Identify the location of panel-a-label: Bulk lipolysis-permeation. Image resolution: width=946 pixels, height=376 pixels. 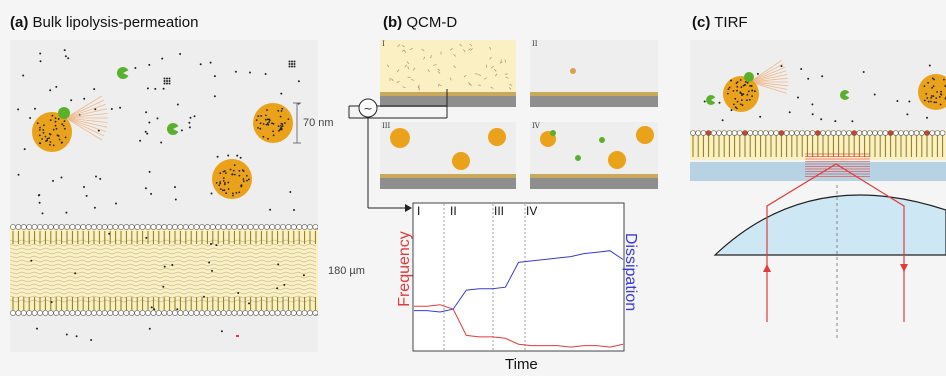
(115, 22).